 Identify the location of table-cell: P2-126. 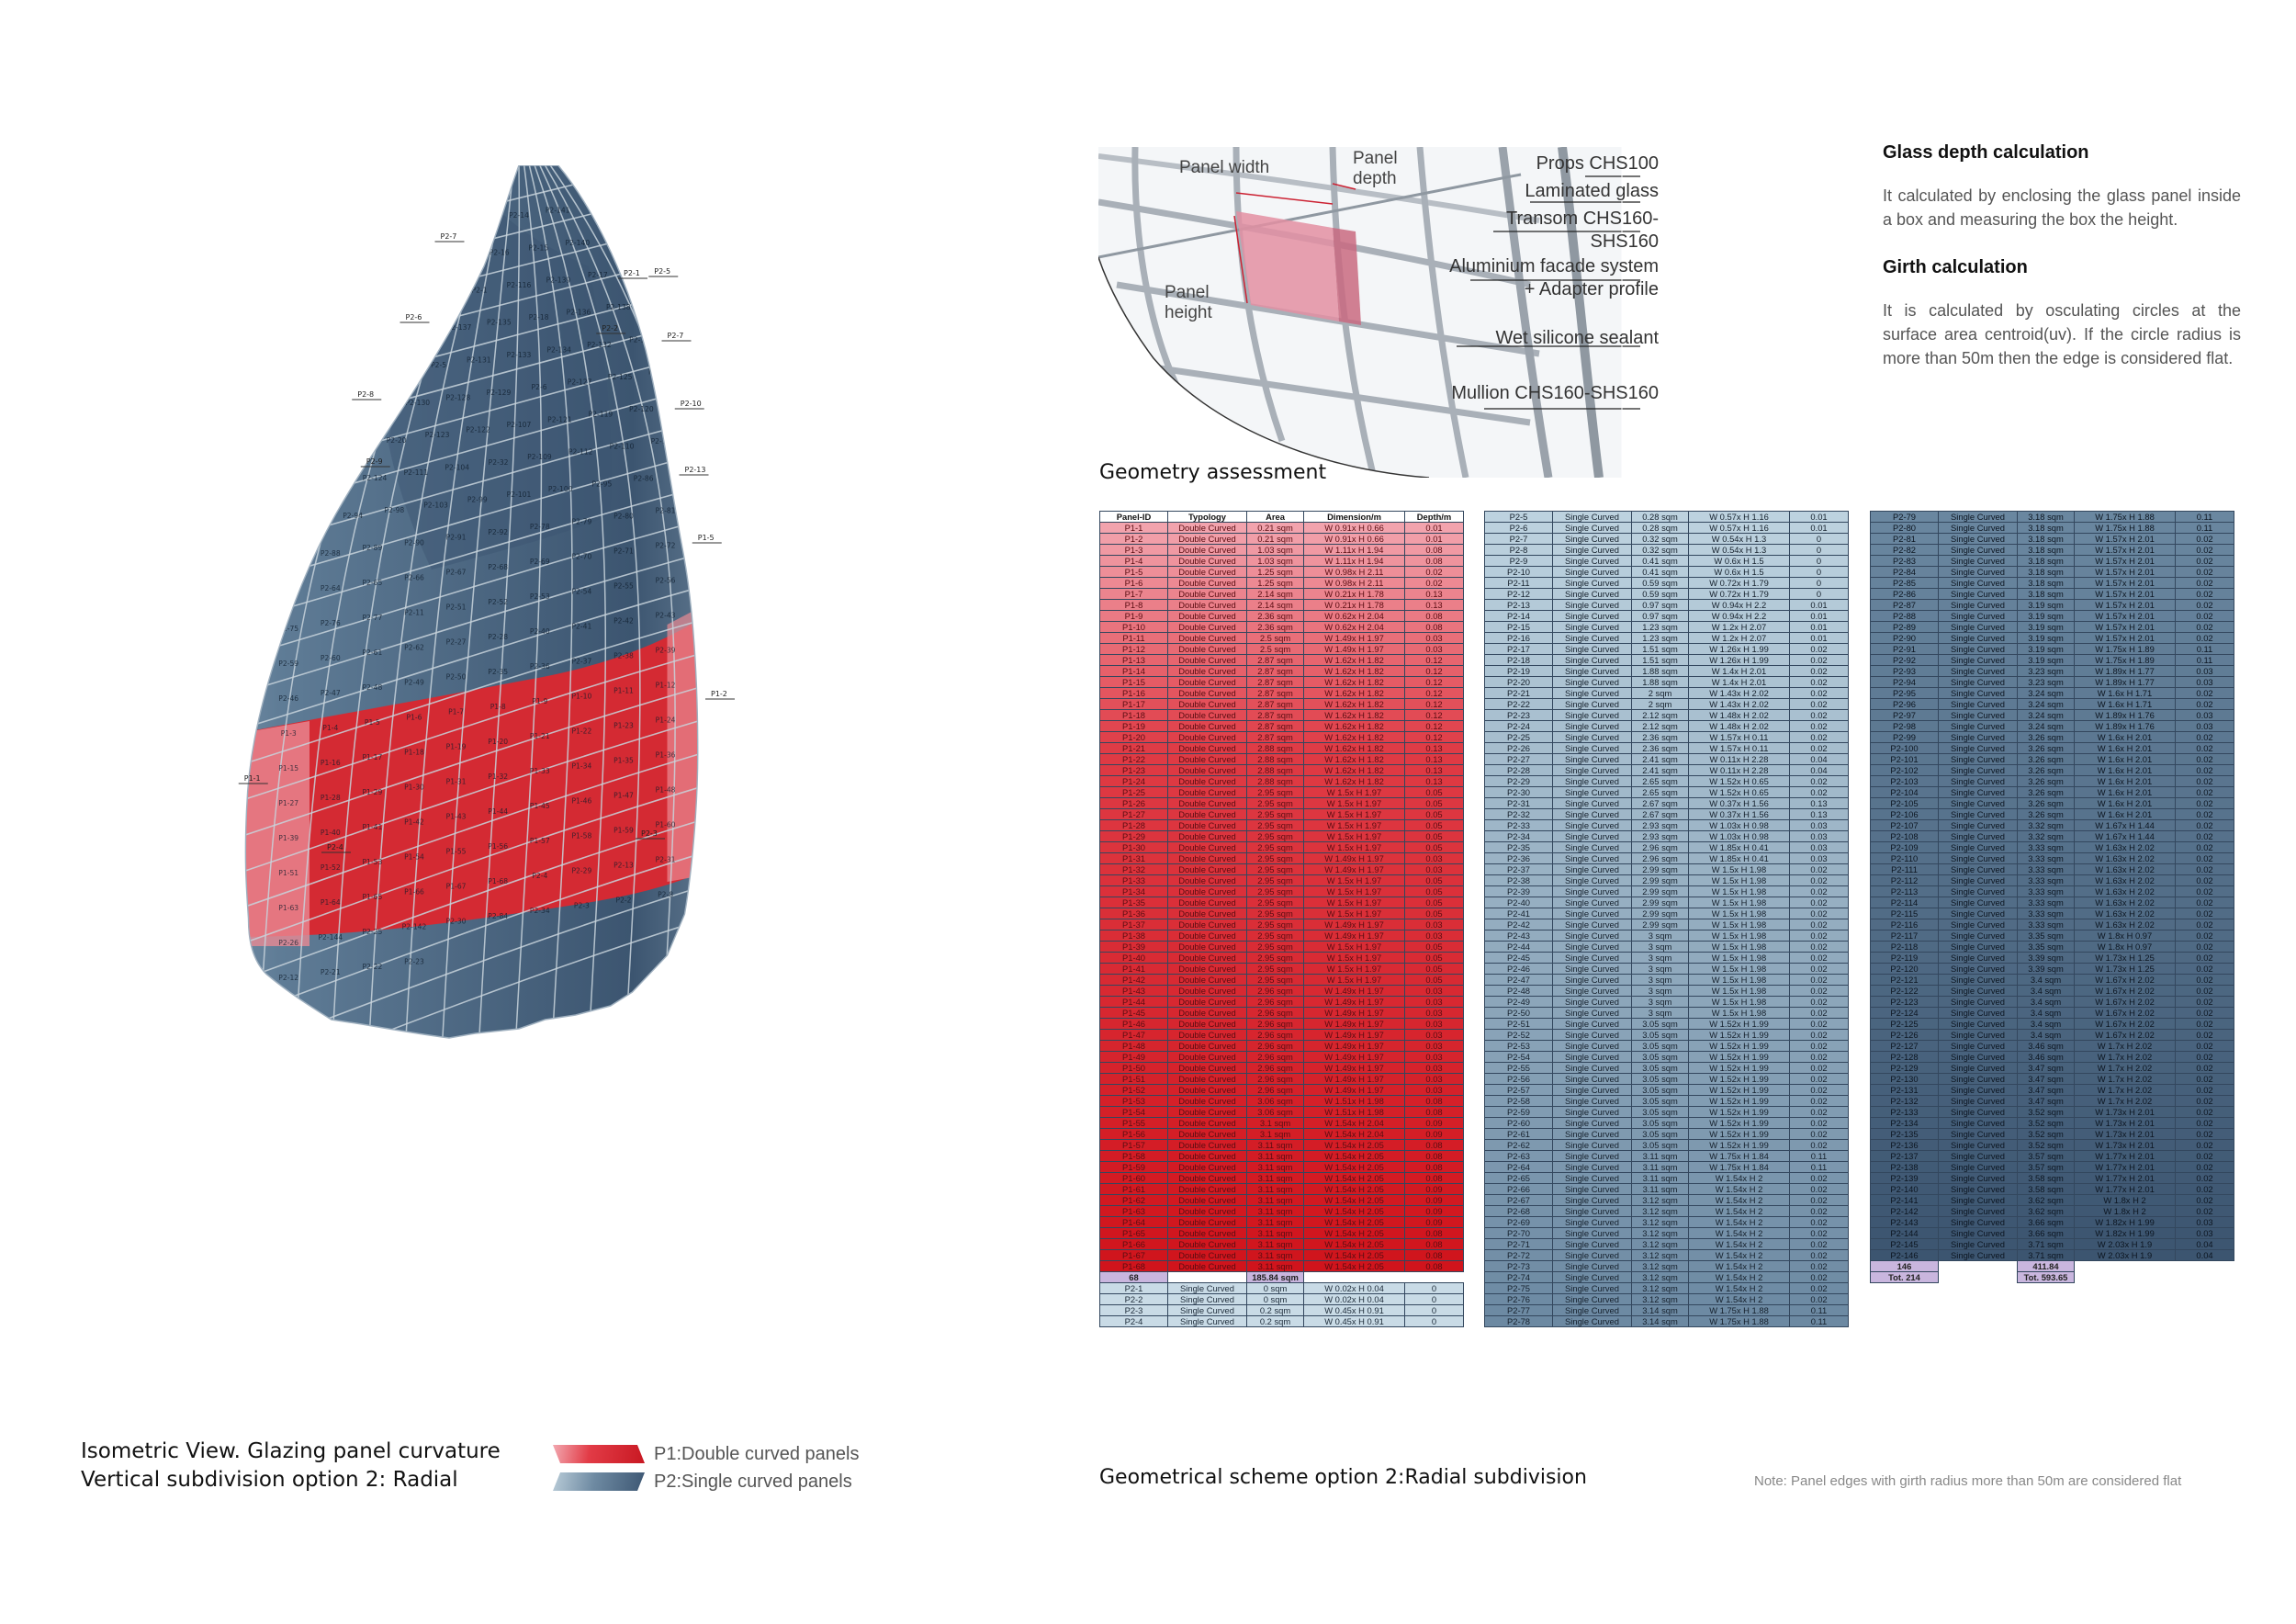
(1904, 1035).